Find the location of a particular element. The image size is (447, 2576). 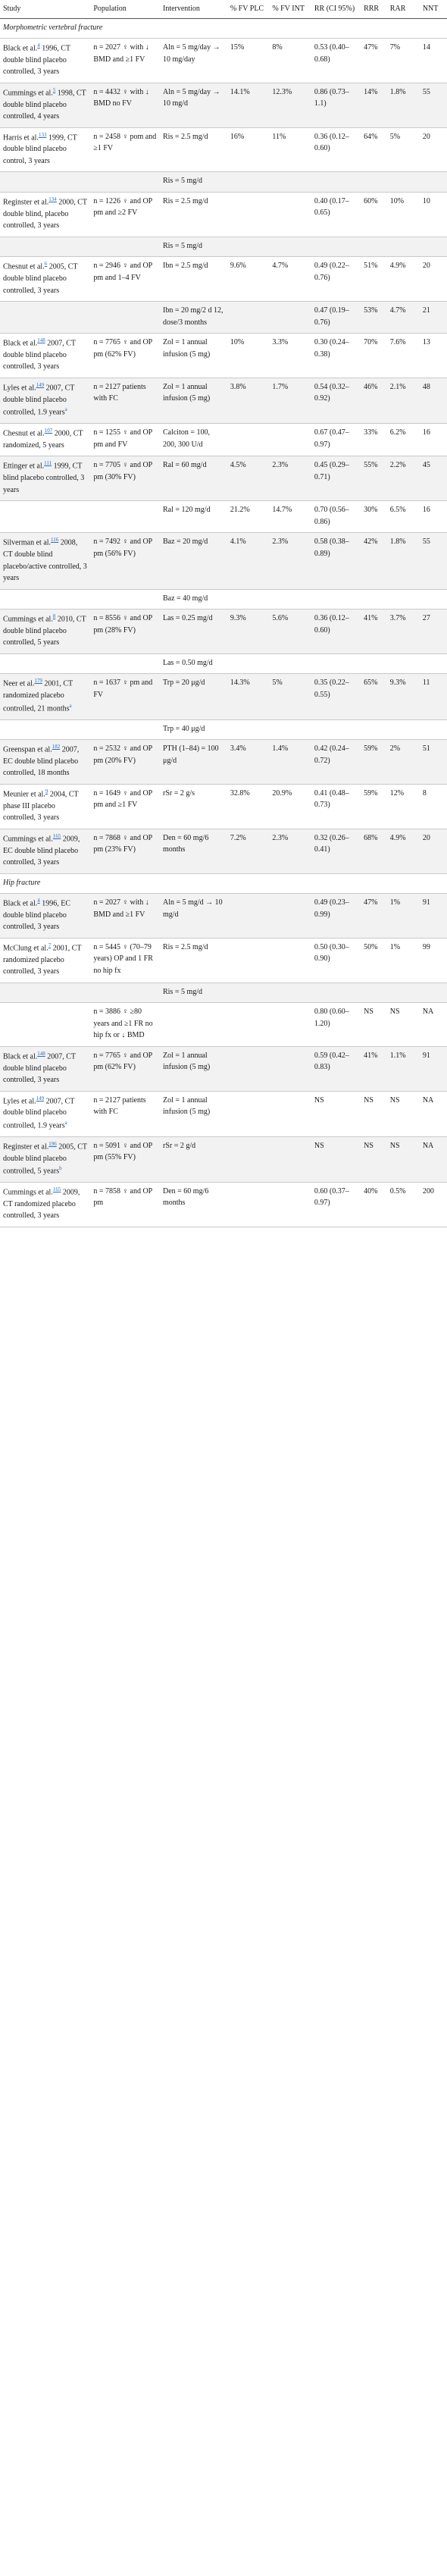

intervention-cell: rSr = 2 g/s is located at coordinates (193, 806).